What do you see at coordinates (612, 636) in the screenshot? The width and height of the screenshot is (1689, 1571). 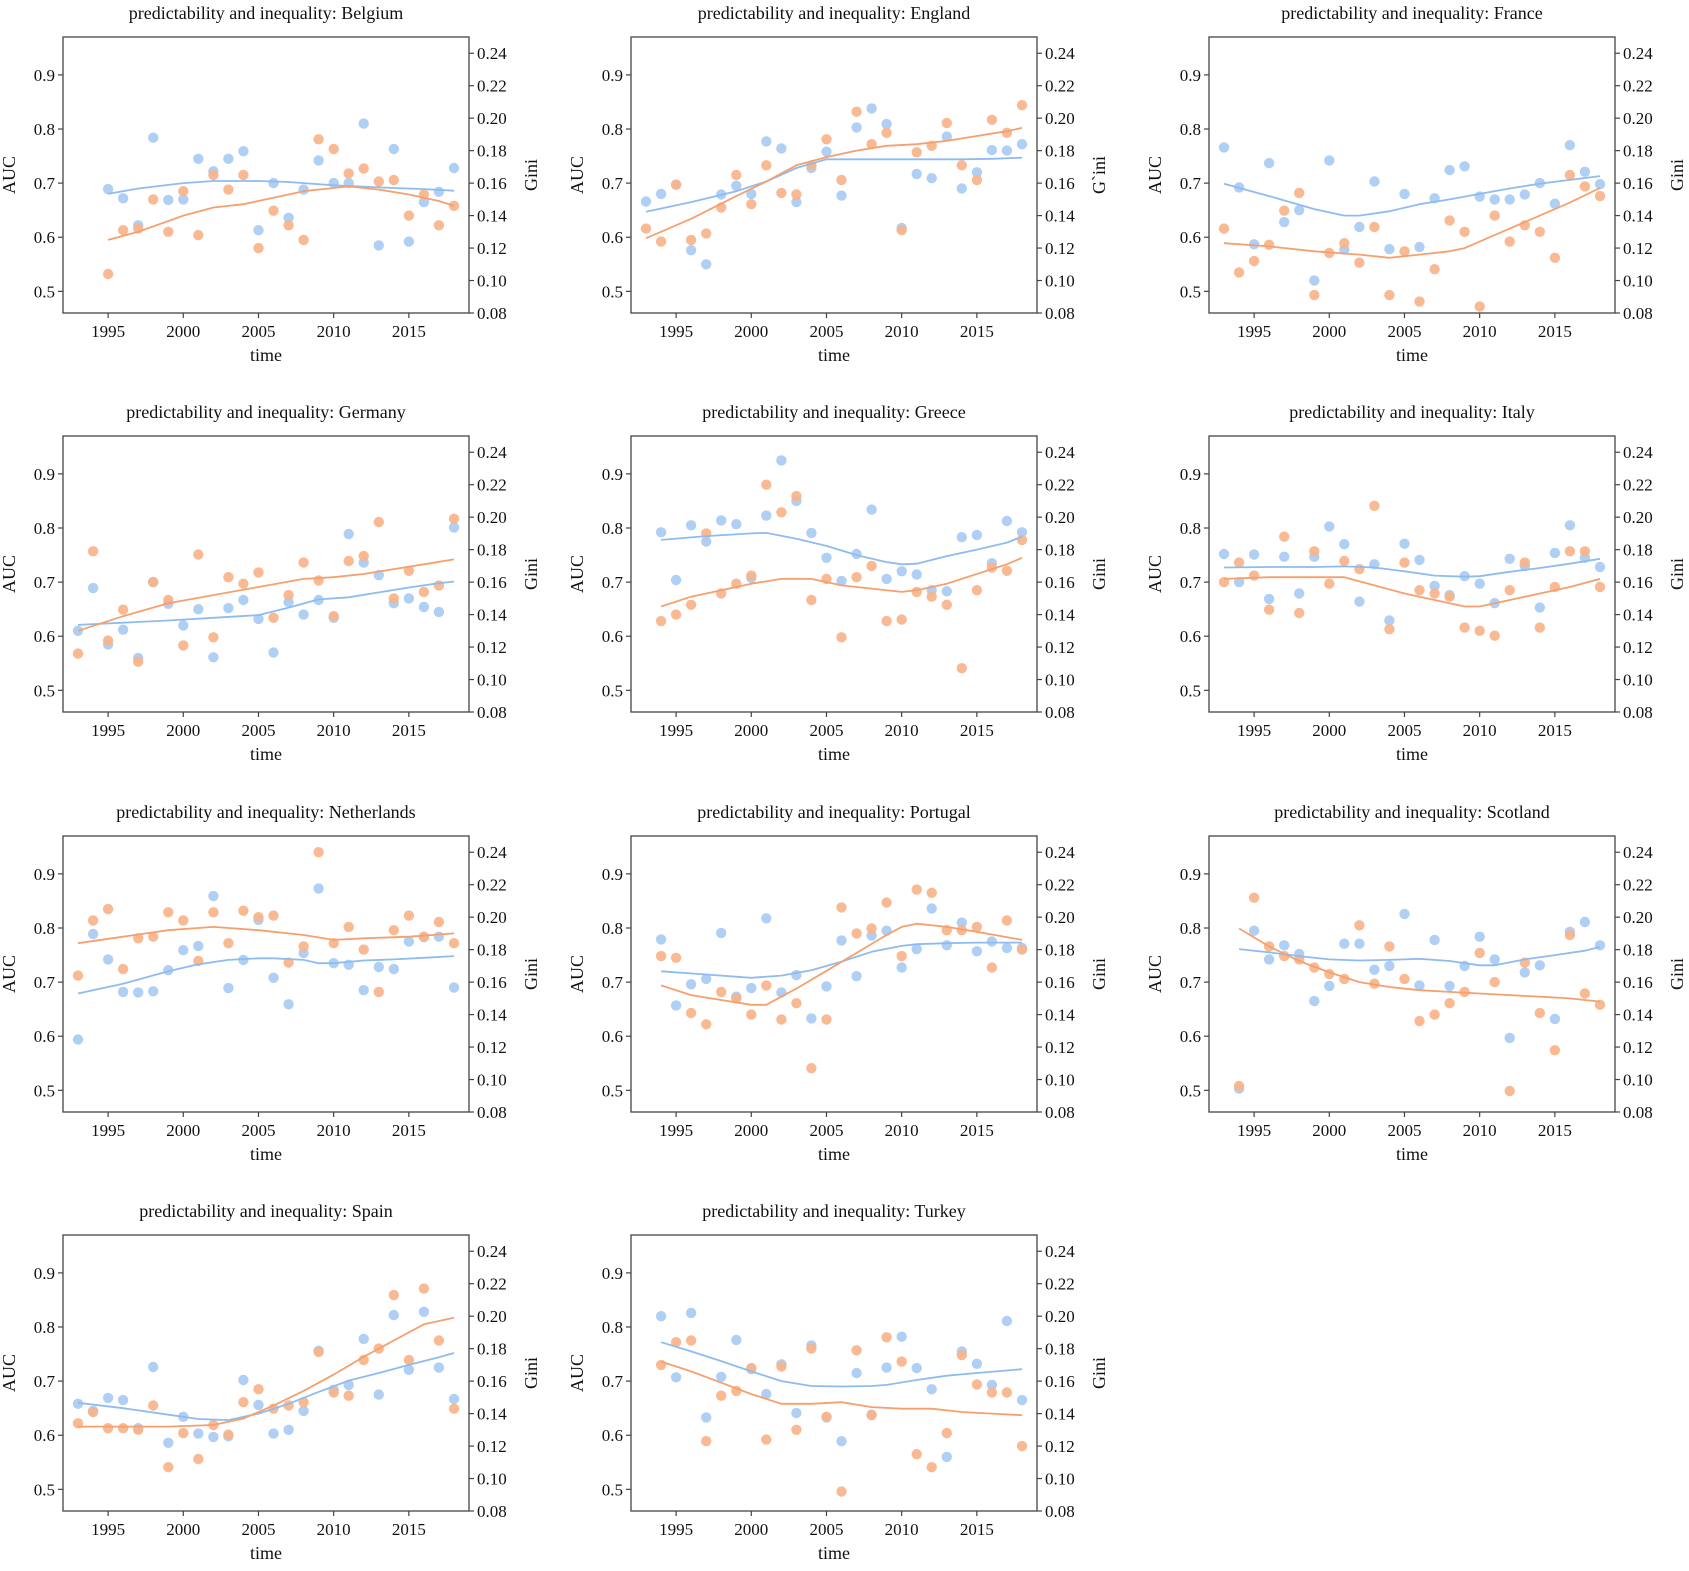 I see `y-tick-label: 0.6` at bounding box center [612, 636].